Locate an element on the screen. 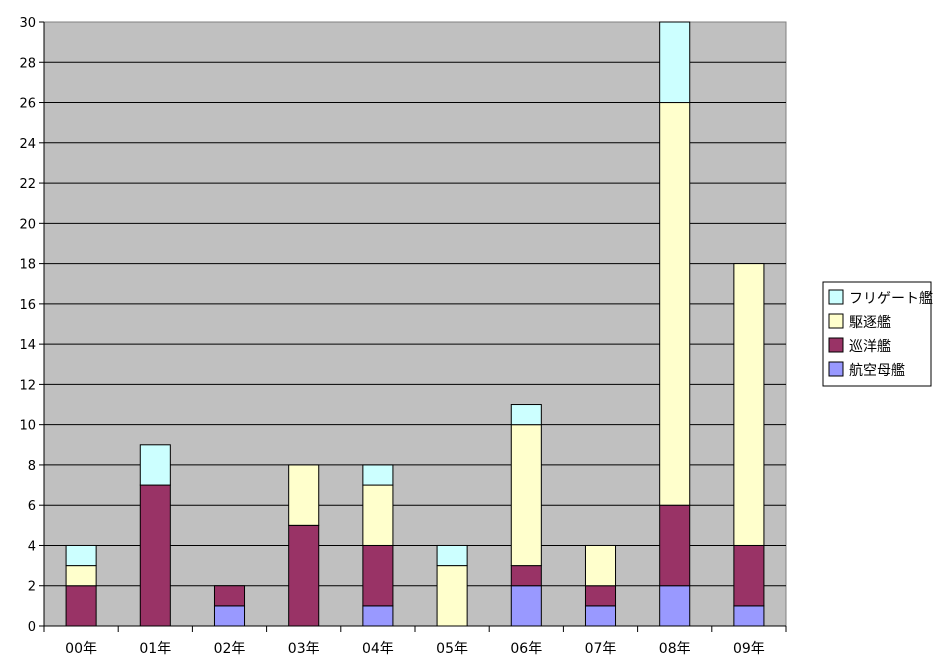 This screenshot has height=670, width=951. y-tick-label: 12 is located at coordinates (27, 385).